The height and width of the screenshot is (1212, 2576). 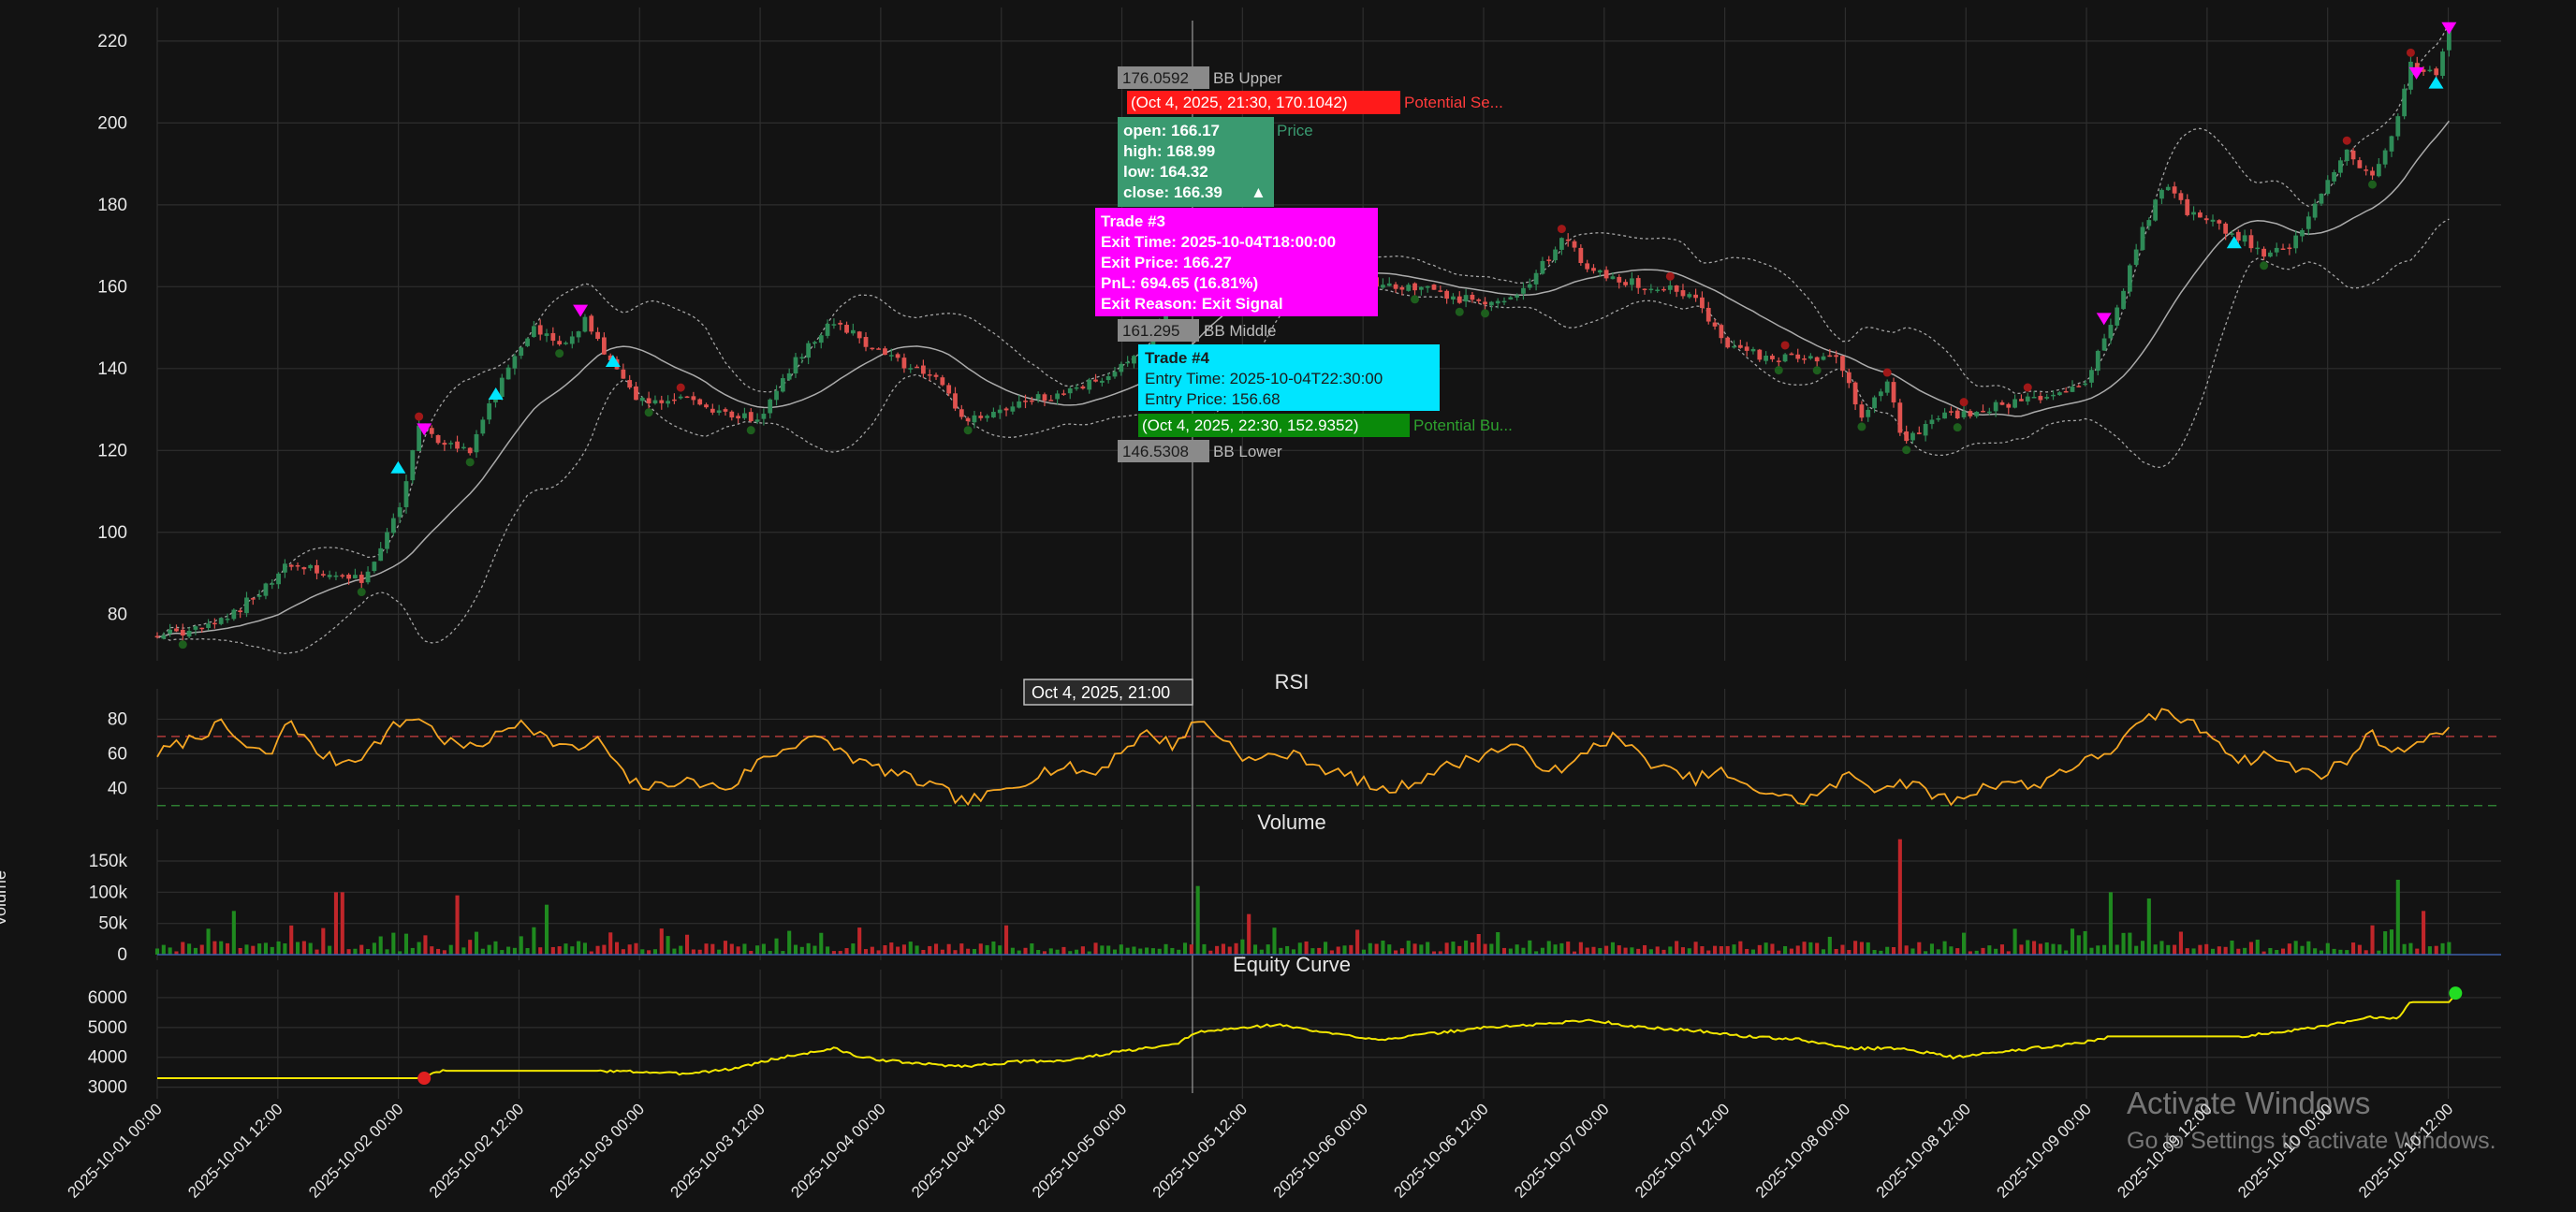 I want to click on x-tick-label: 2025-10-03 12:00, so click(x=717, y=1150).